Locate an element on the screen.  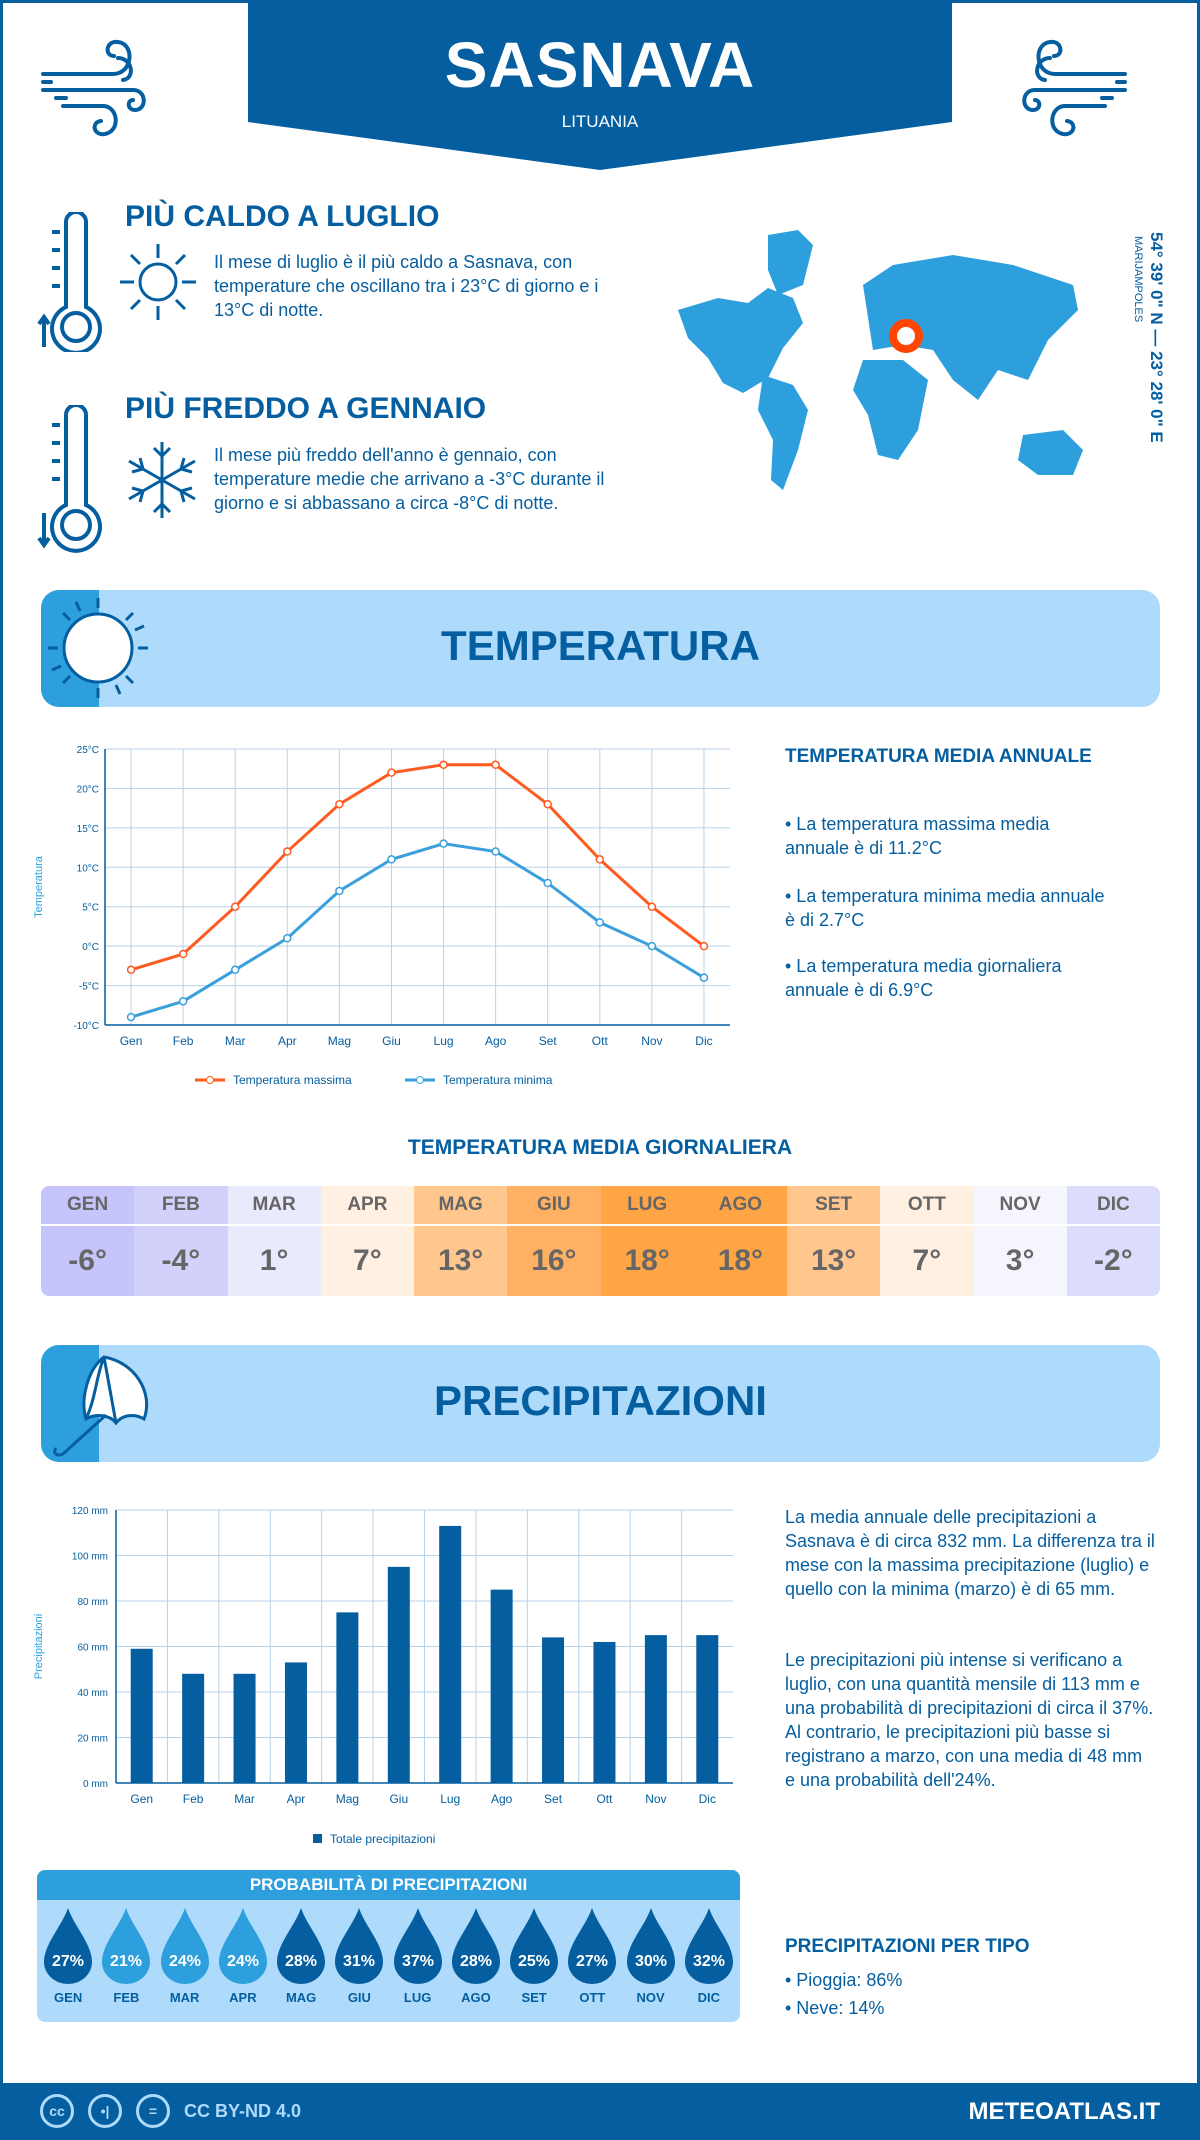
y-tick-label: 10°C is located at coordinates (88, 868).